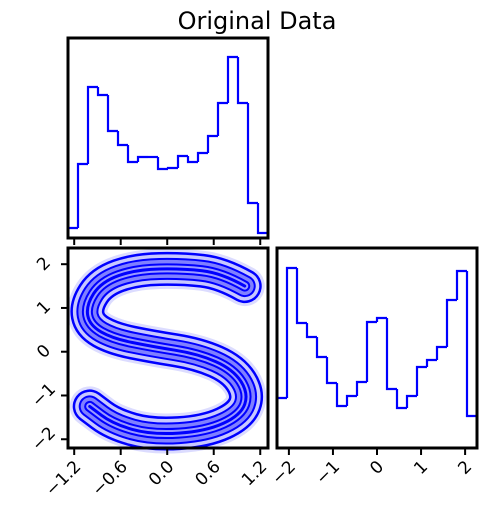  I want to click on x-tick-label: 0.6, so click(208, 473).